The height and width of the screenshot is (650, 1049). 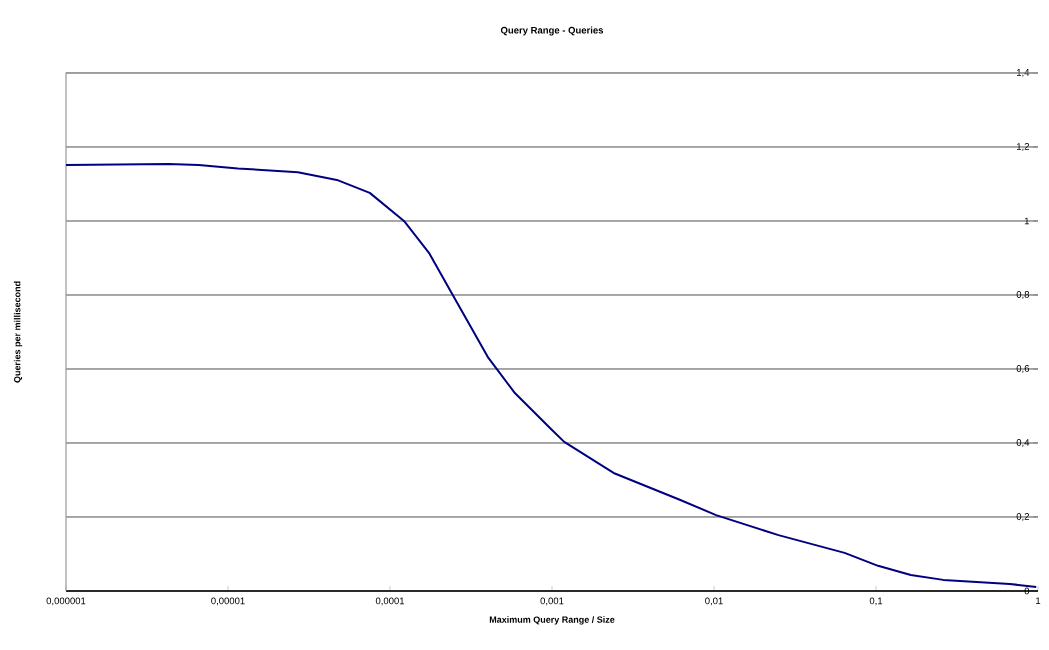 What do you see at coordinates (1023, 147) in the screenshot?
I see `y-tick-label: 1,2` at bounding box center [1023, 147].